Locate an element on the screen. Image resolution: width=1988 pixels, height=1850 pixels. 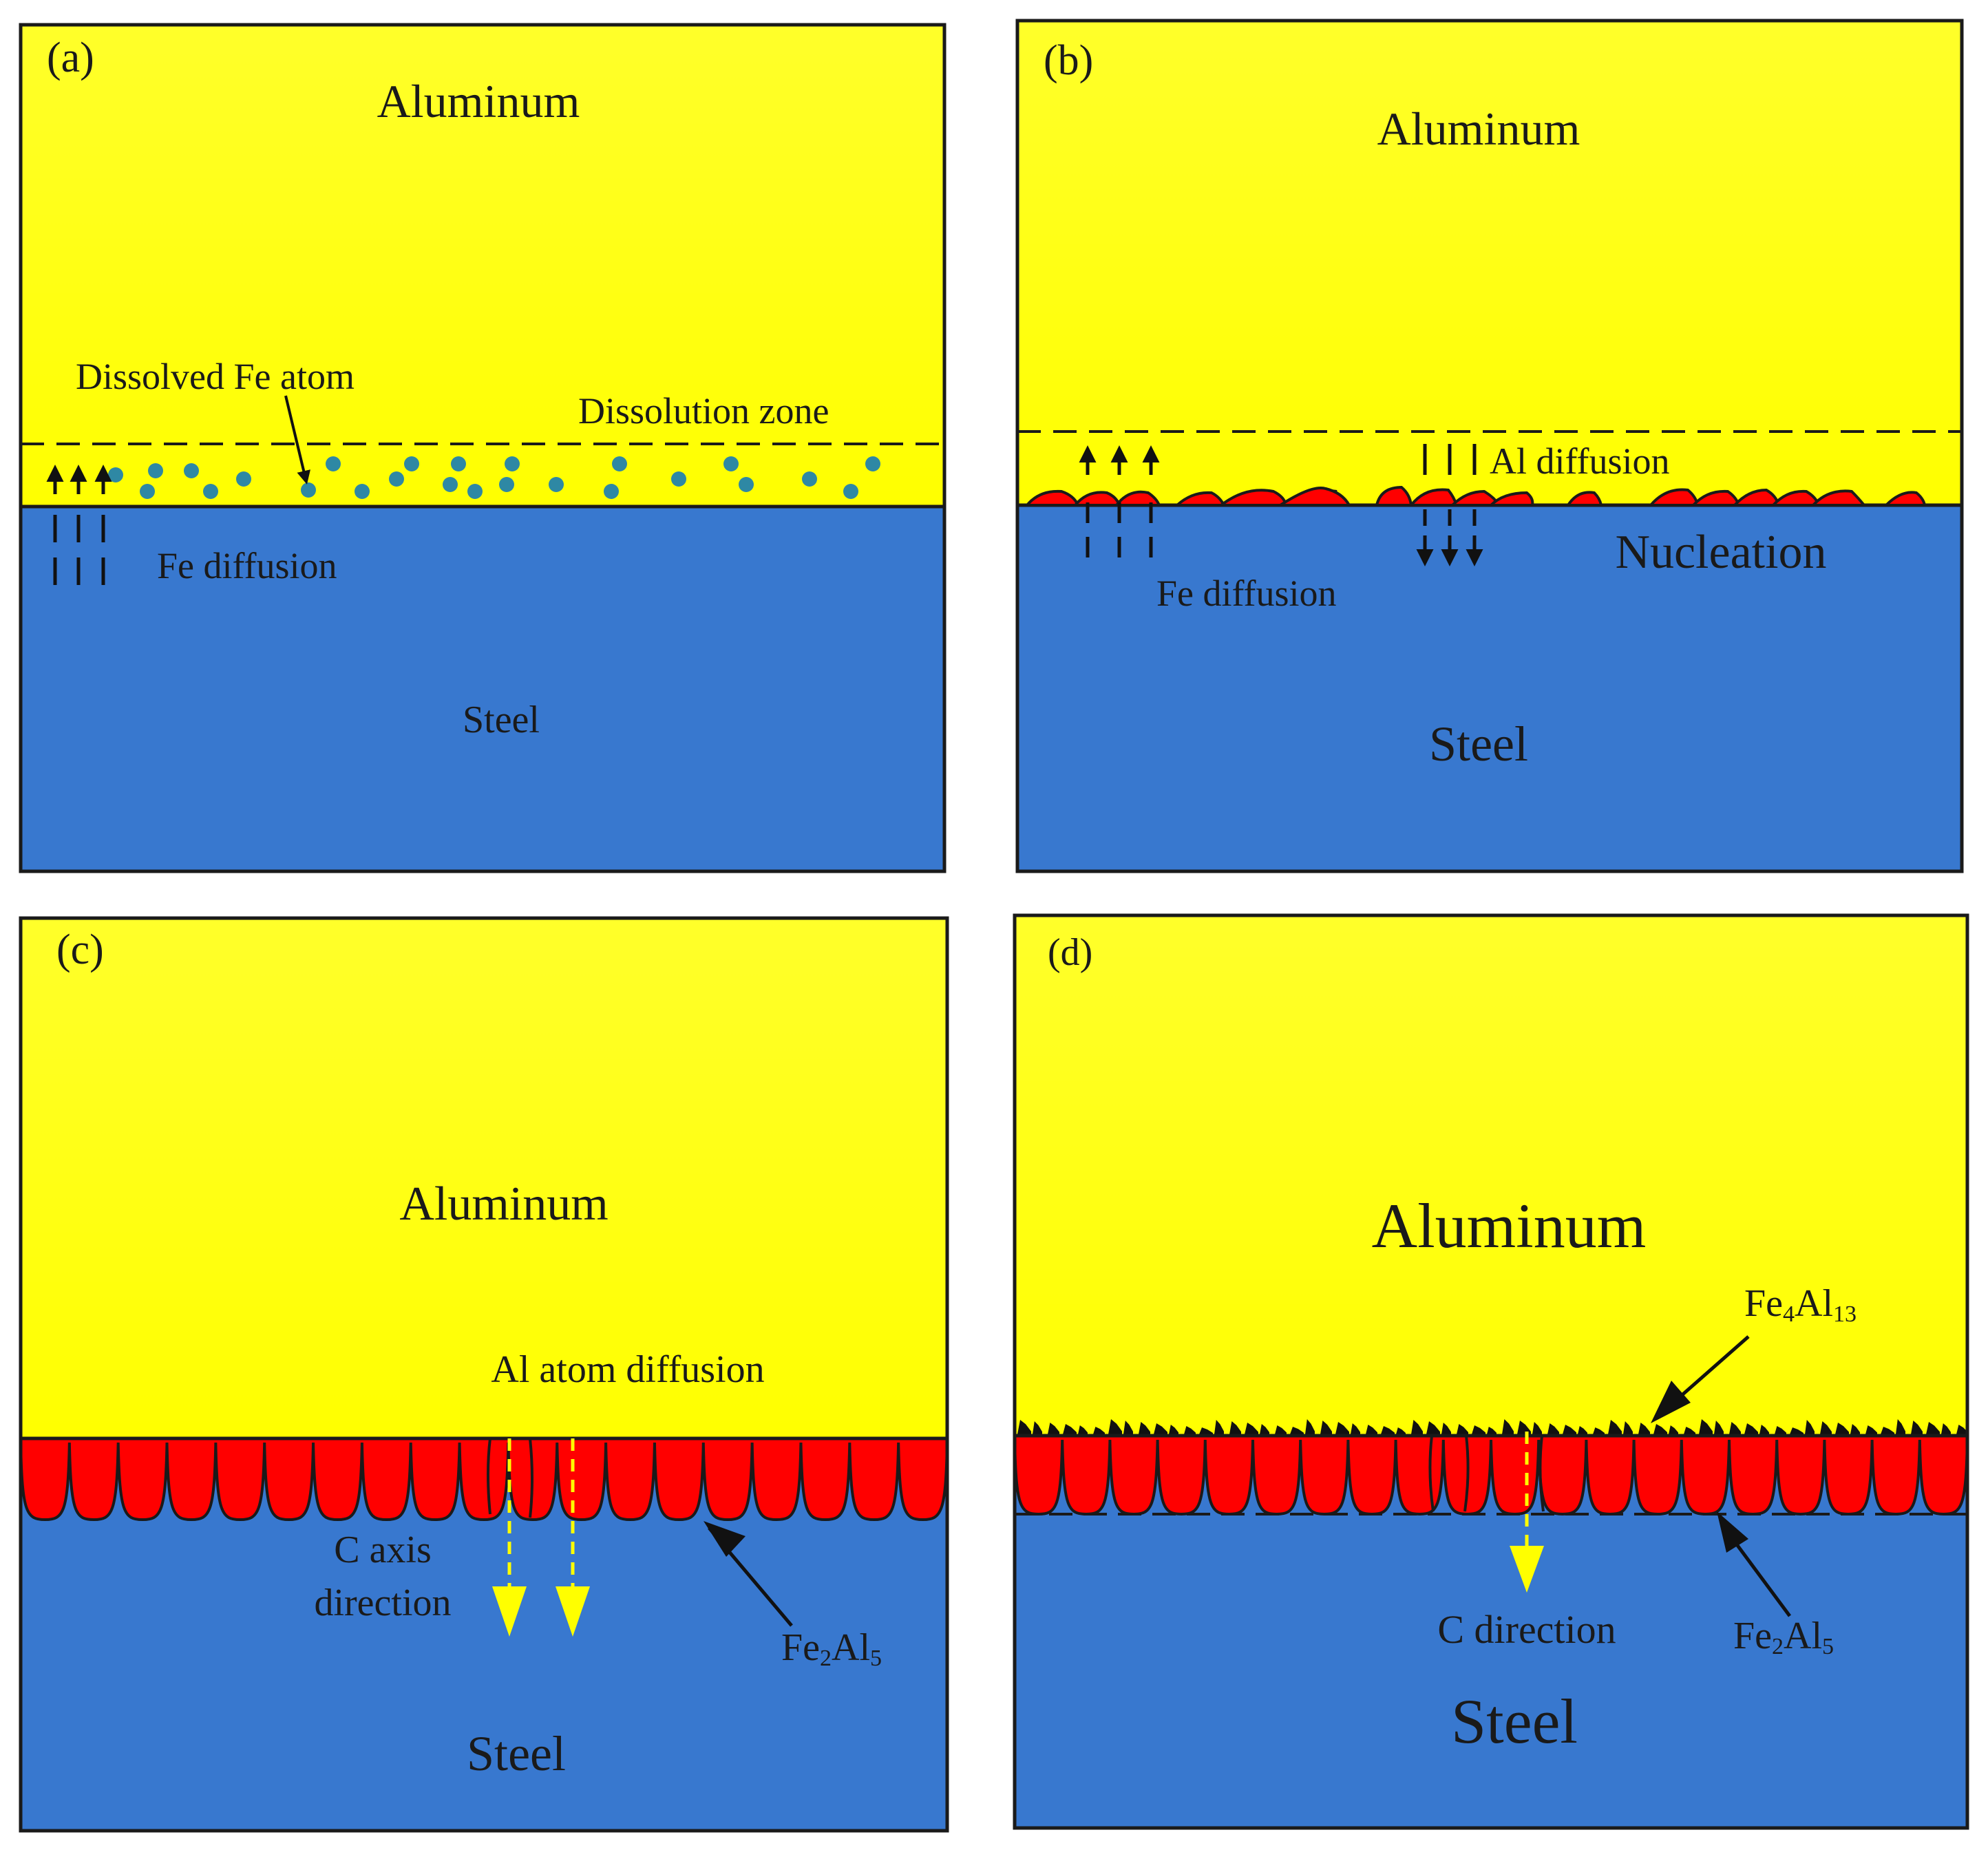
panel-tag: (d) is located at coordinates (1070, 952).